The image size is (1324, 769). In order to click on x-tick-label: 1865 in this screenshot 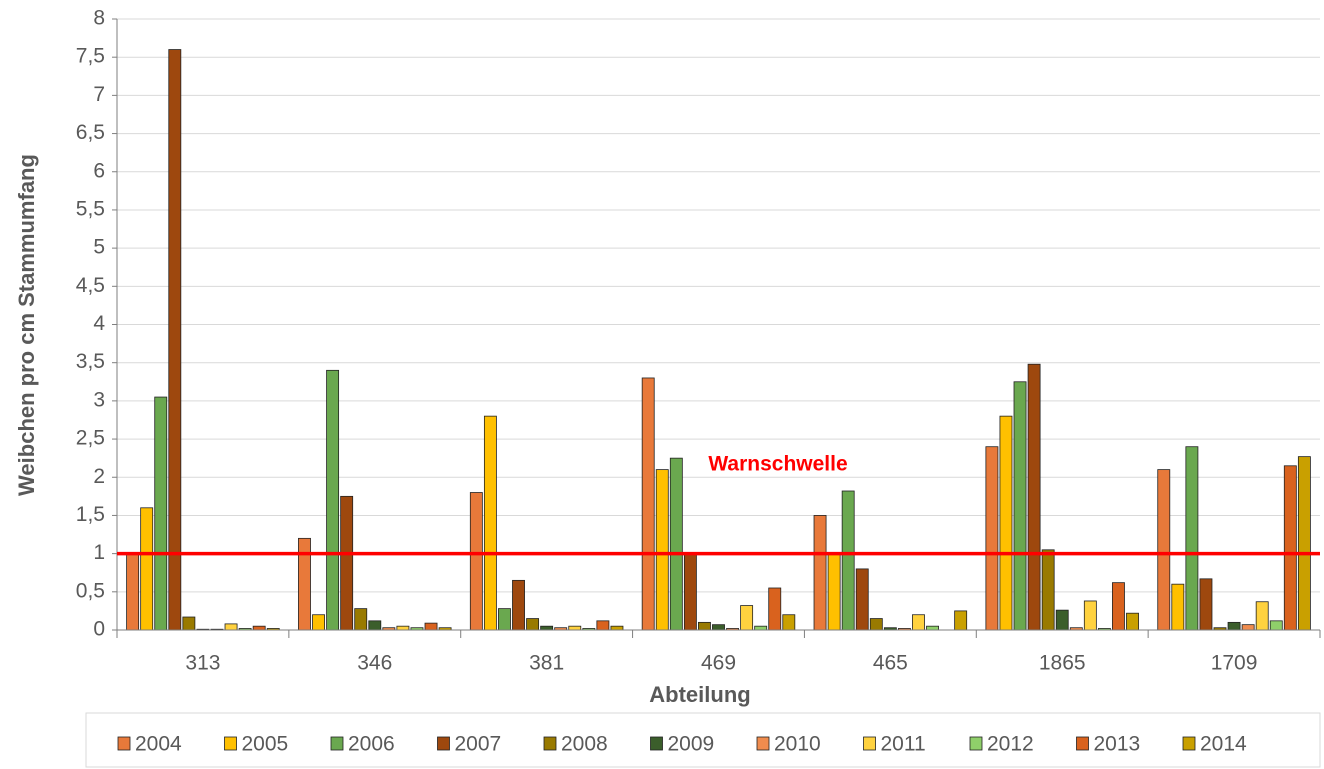, I will do `click(1062, 663)`.